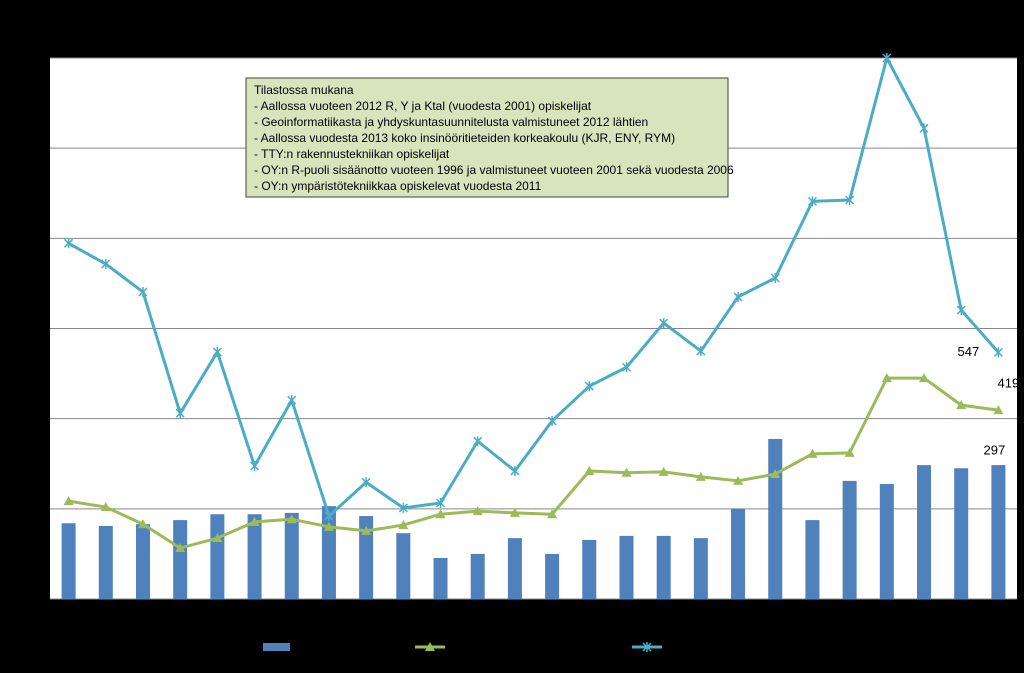  What do you see at coordinates (995, 450) in the screenshot?
I see `data-label: 297` at bounding box center [995, 450].